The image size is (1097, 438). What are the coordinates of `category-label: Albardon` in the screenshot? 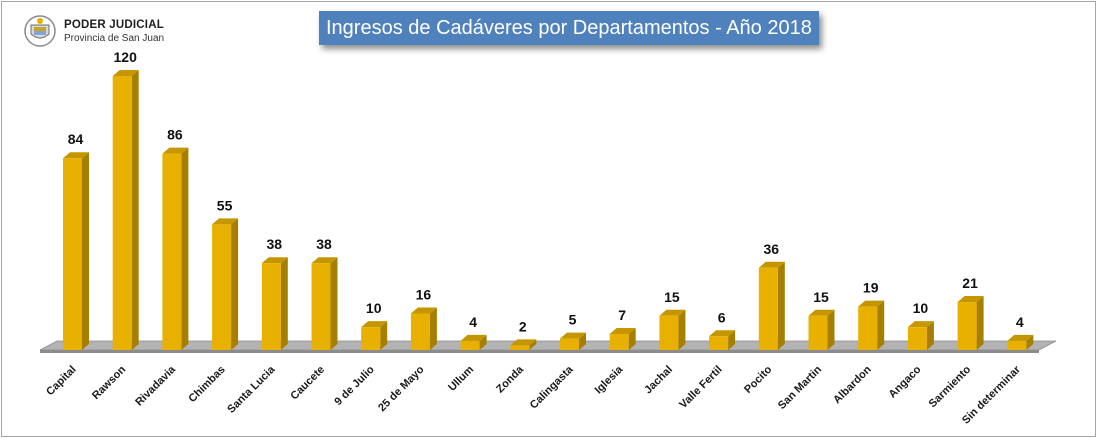 It's located at (852, 384).